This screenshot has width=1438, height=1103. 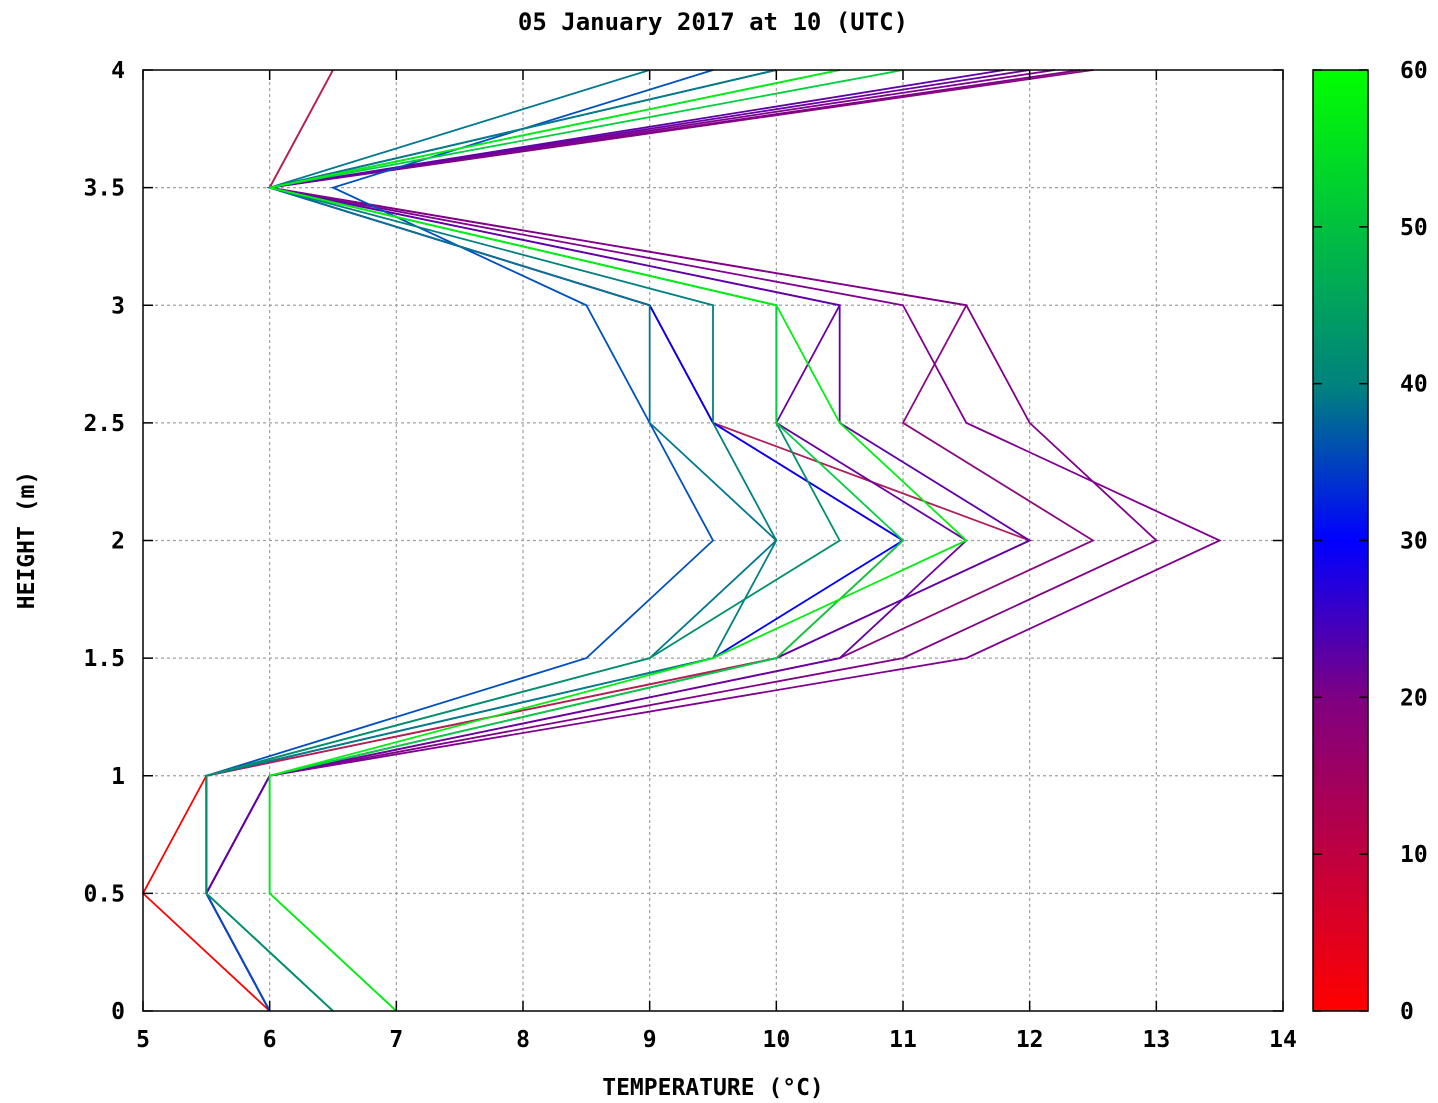 What do you see at coordinates (104, 894) in the screenshot?
I see `y-tick-label: 0.5` at bounding box center [104, 894].